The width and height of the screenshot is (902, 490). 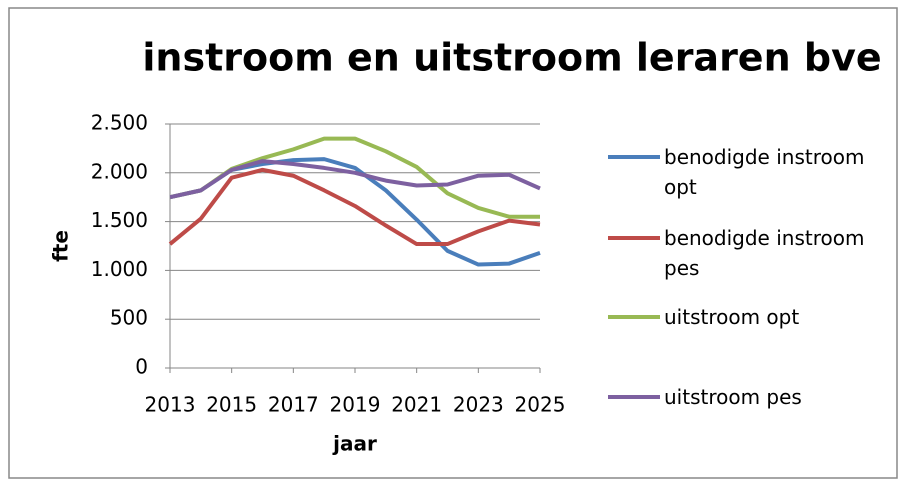 I want to click on chart-title: instroom en uitstroom leraren bve, so click(x=511, y=58).